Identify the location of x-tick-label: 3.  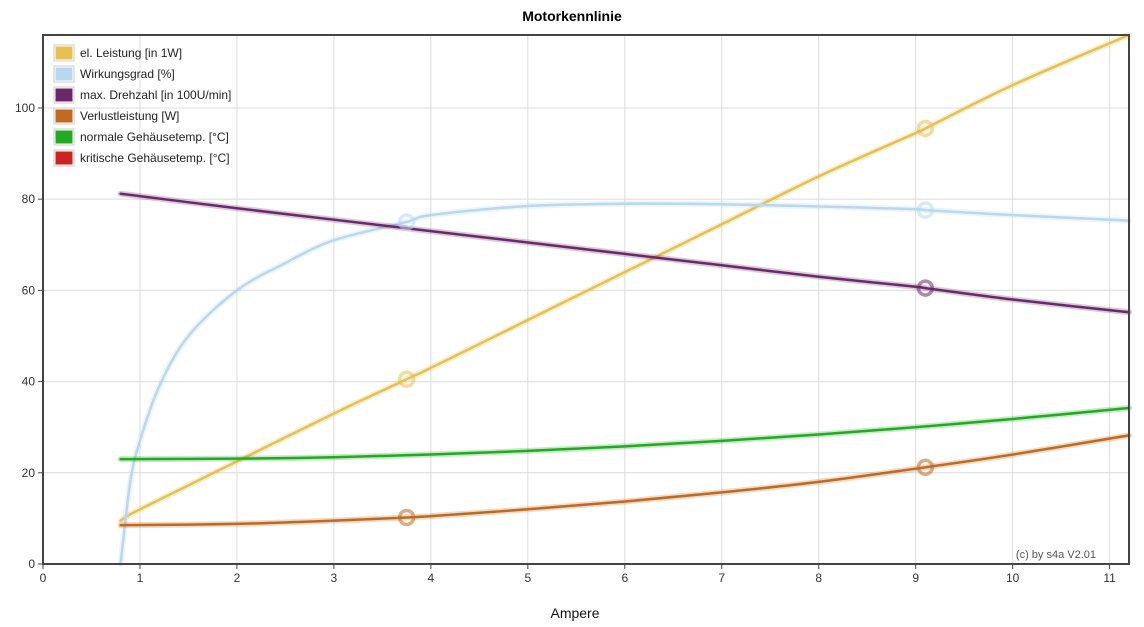
(334, 578).